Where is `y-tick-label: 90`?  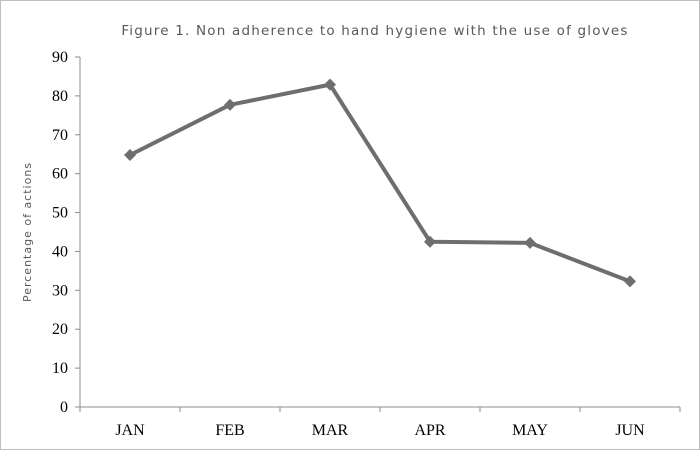
y-tick-label: 90 is located at coordinates (60, 57).